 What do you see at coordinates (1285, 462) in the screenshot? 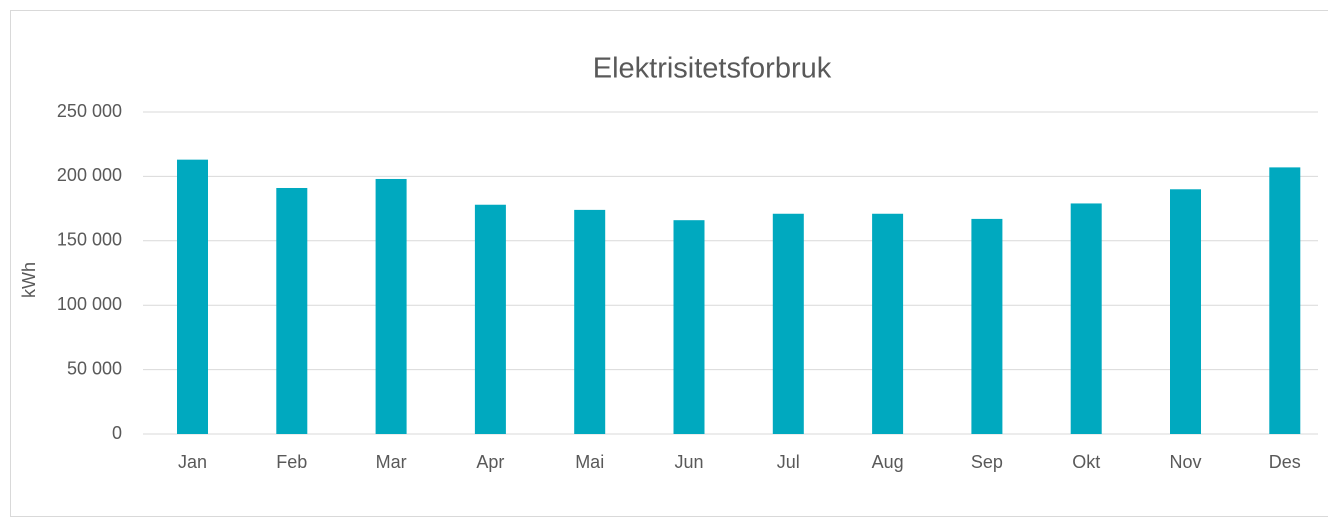
I see `x-tick-label: Des` at bounding box center [1285, 462].